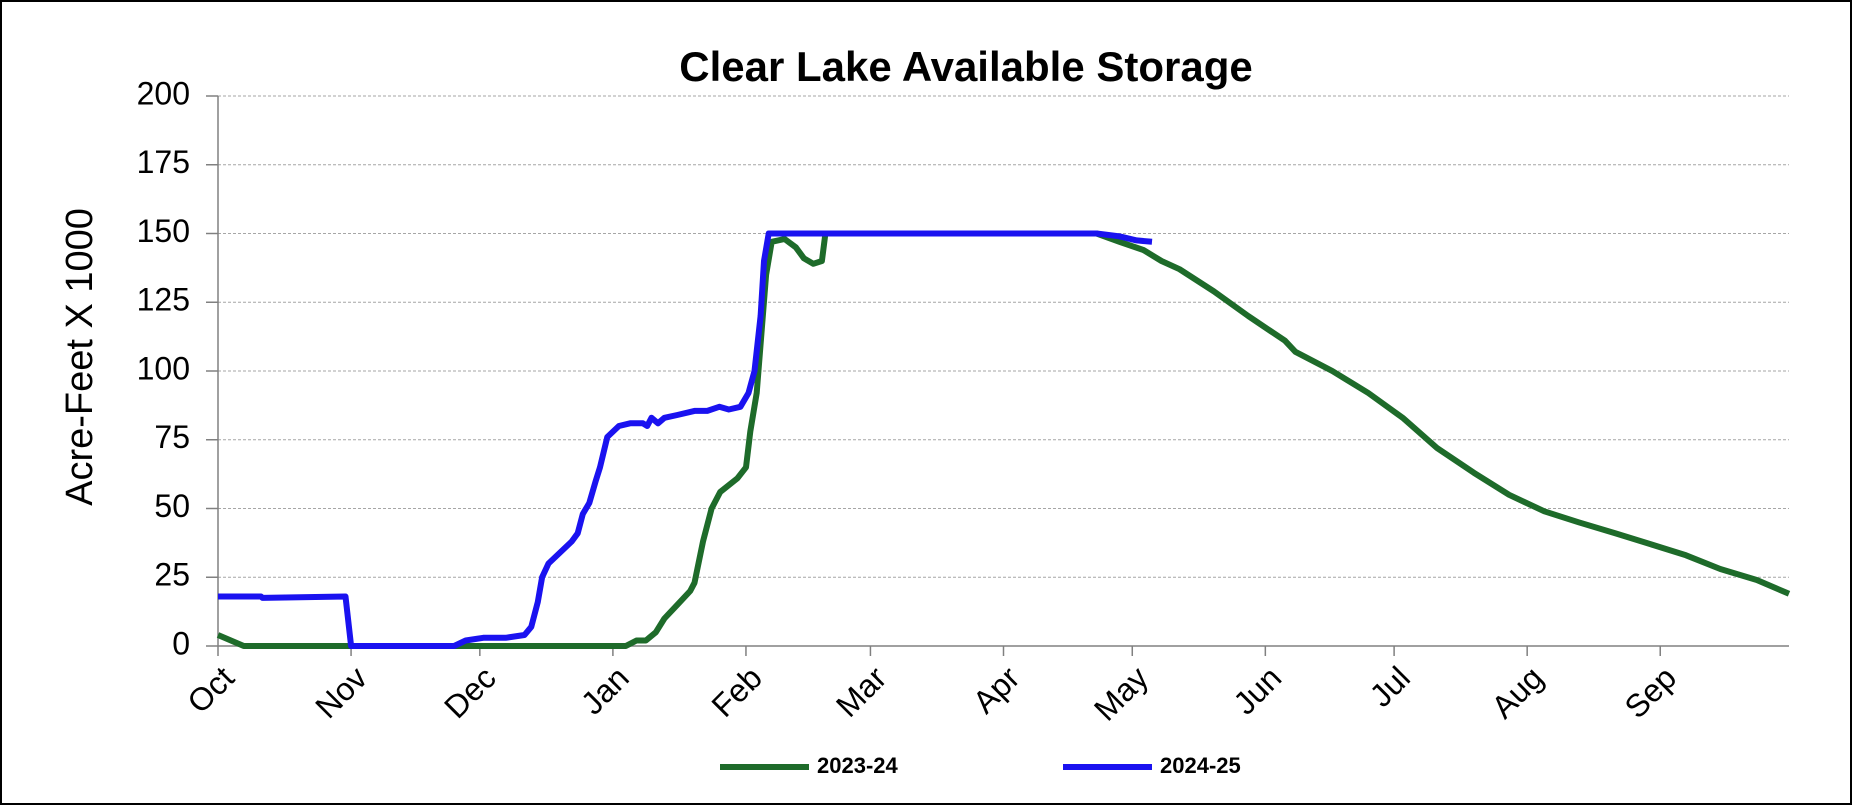 This screenshot has height=805, width=1852. Describe the element at coordinates (172, 437) in the screenshot. I see `y-tick-label: 75` at that location.